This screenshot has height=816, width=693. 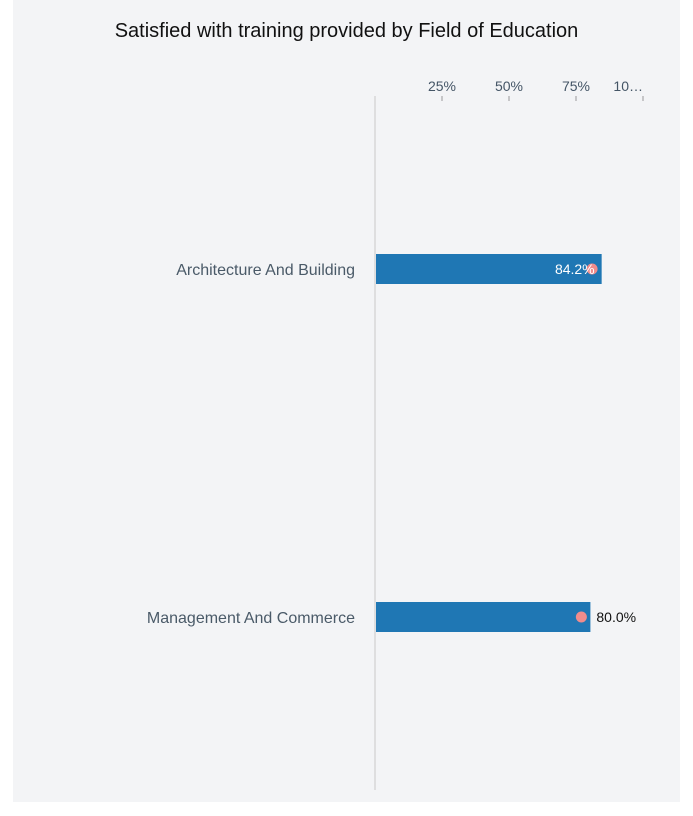 I want to click on category-label: Management And Commerce, so click(x=251, y=618).